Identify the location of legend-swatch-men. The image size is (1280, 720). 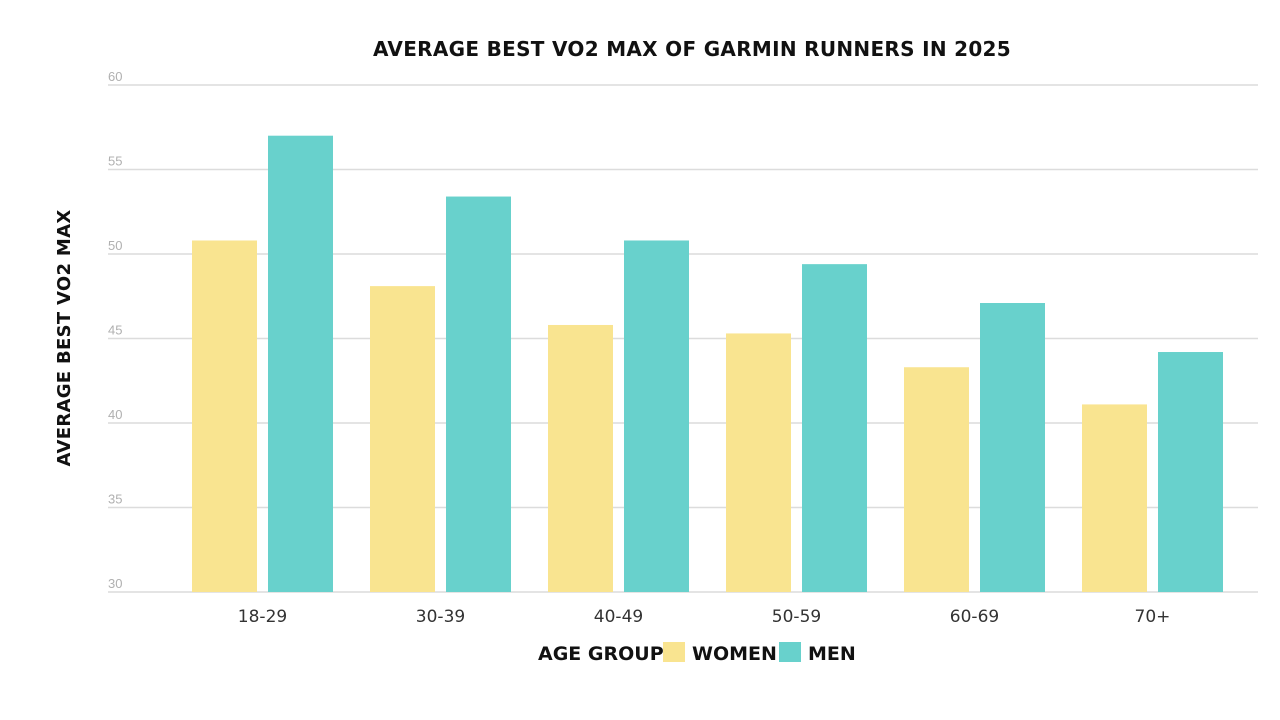
(790, 652).